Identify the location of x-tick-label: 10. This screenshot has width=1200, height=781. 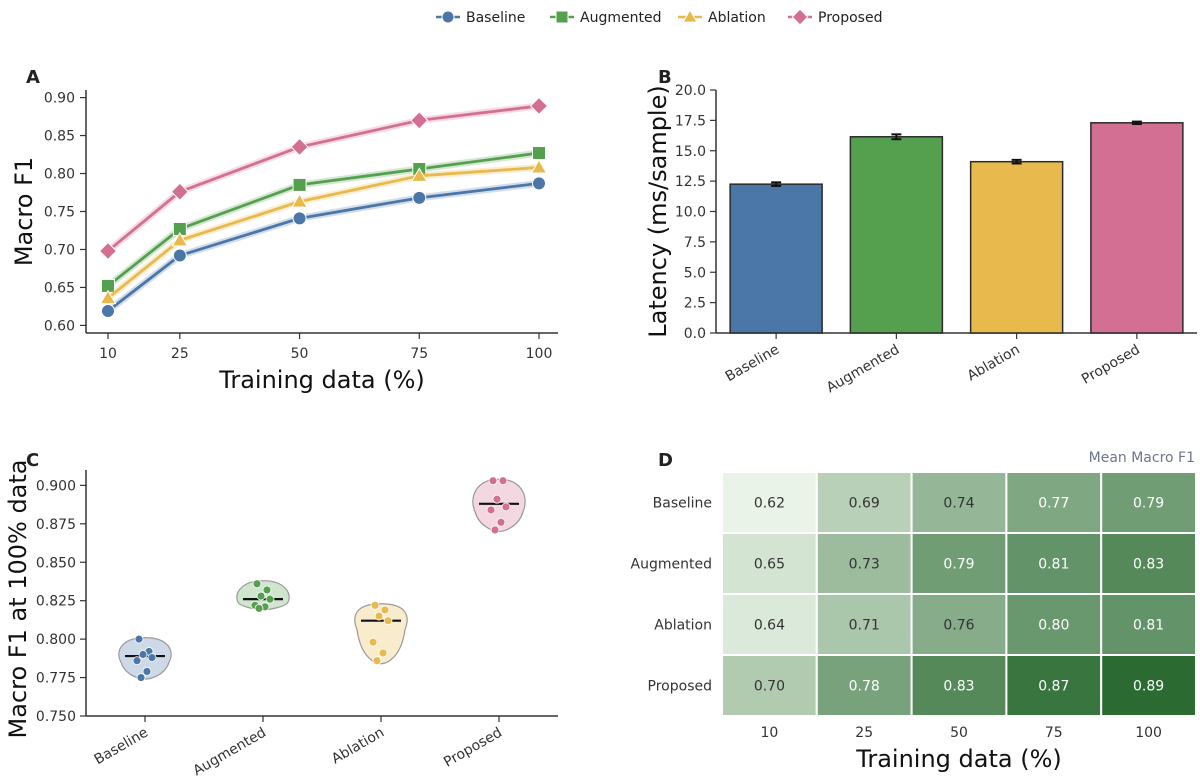
(769, 733).